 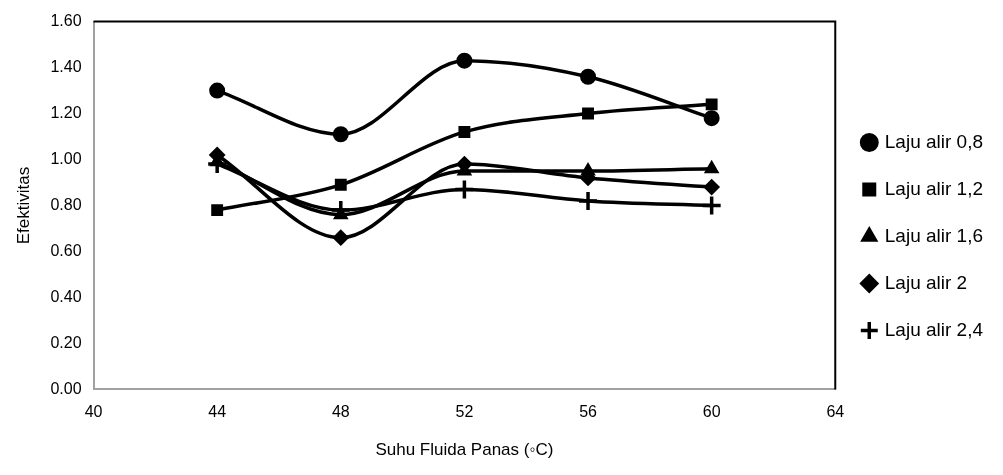 What do you see at coordinates (934, 235) in the screenshot?
I see `legend-label: Laju alir 1,6` at bounding box center [934, 235].